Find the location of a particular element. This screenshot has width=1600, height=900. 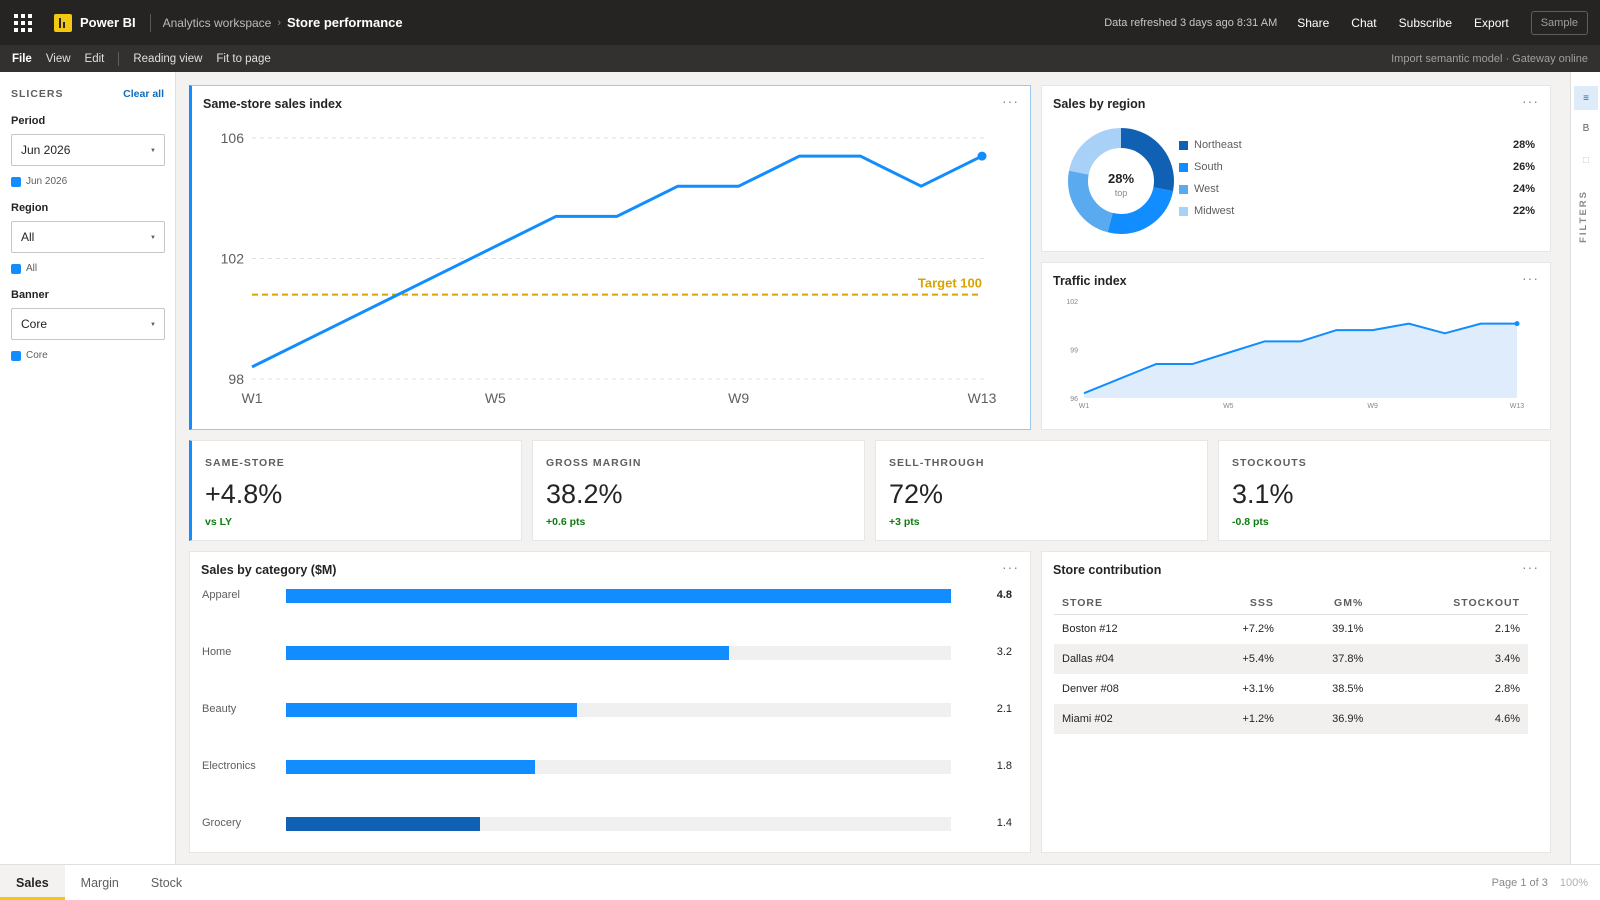

table-cell: +7.2% is located at coordinates (1258, 629).